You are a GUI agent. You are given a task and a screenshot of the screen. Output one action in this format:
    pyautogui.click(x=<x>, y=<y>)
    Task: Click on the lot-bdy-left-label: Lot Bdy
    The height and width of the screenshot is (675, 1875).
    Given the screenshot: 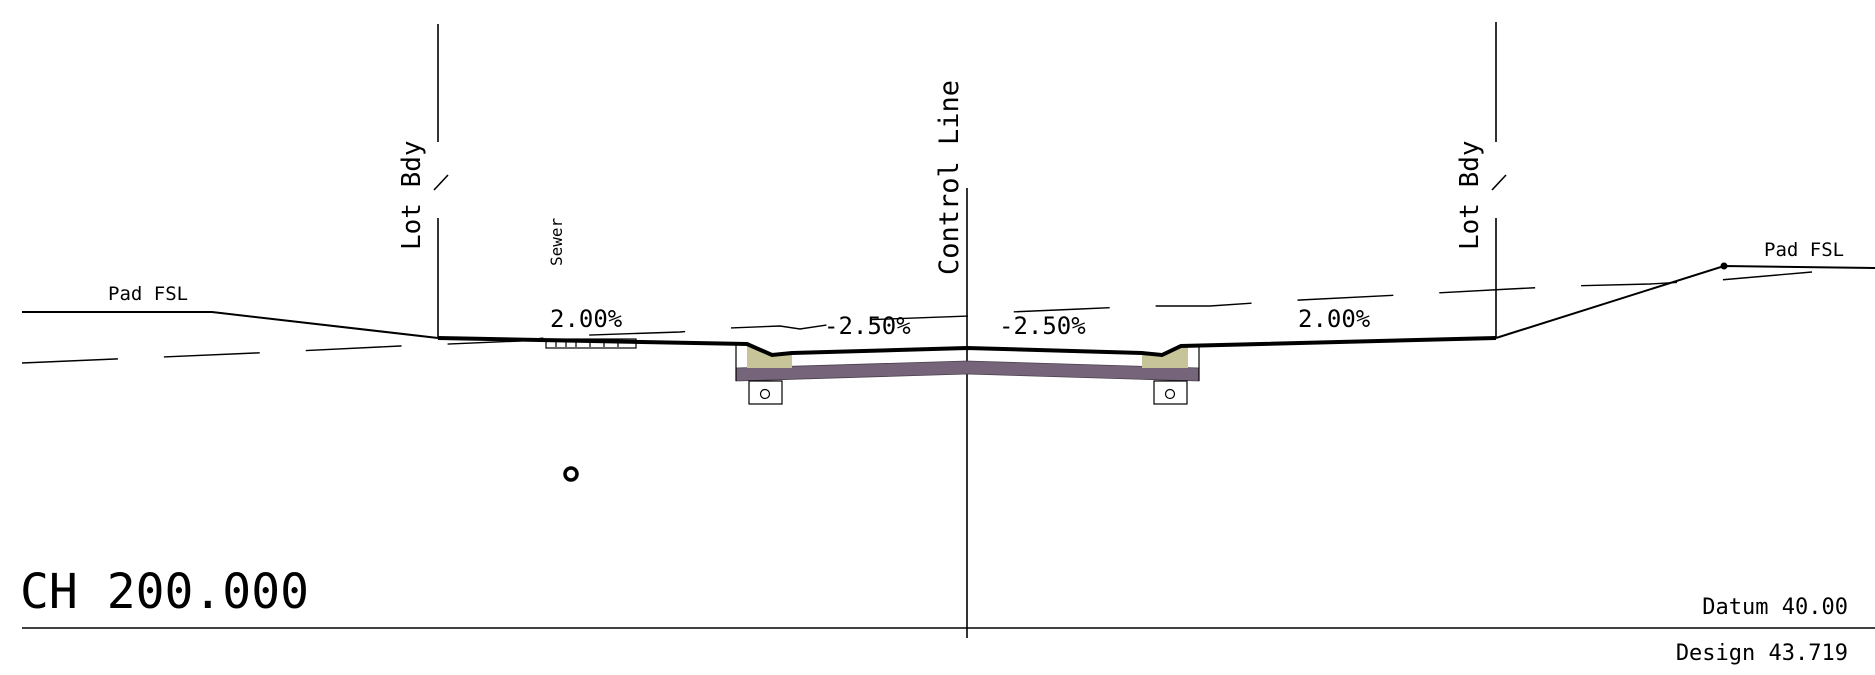 What is the action you would take?
    pyautogui.click(x=412, y=195)
    